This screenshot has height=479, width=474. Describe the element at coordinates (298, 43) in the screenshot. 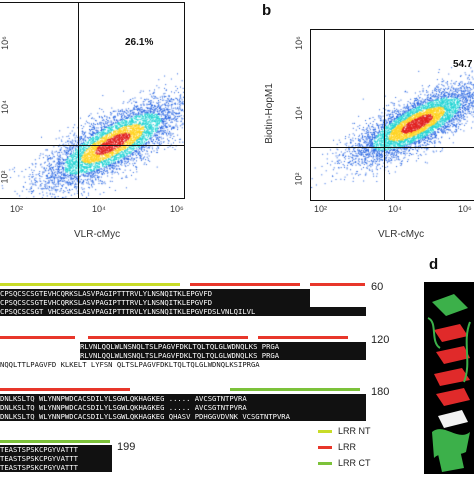

I see `panel-b-ytick-1: 10⁶` at that location.